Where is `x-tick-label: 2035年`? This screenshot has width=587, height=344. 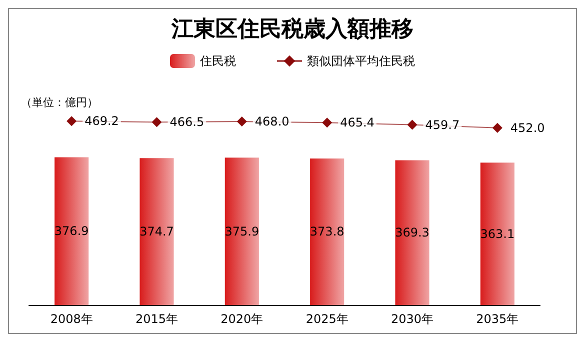 x-tick-label: 2035年 is located at coordinates (497, 319).